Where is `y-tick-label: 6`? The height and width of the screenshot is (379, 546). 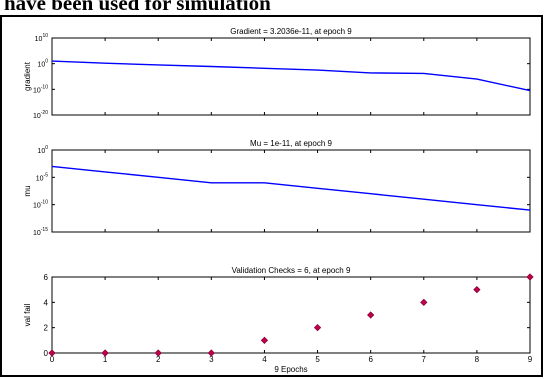
y-tick-label: 6 is located at coordinates (46, 277).